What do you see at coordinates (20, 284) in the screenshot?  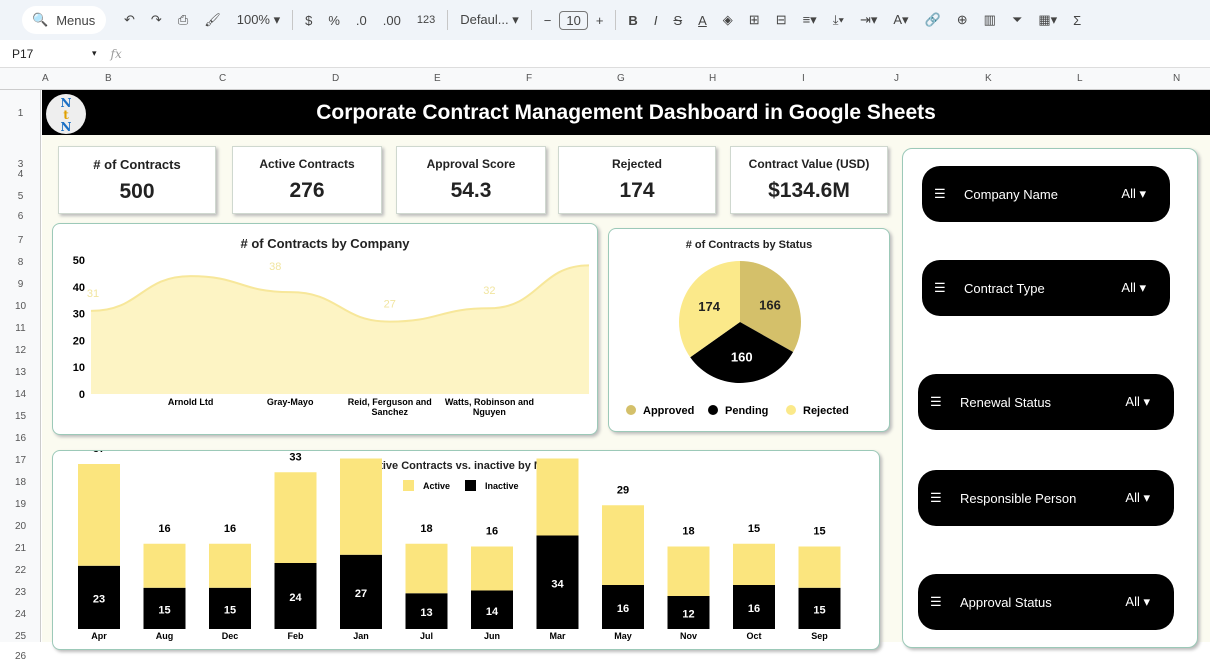 I see `row-header: 9` at bounding box center [20, 284].